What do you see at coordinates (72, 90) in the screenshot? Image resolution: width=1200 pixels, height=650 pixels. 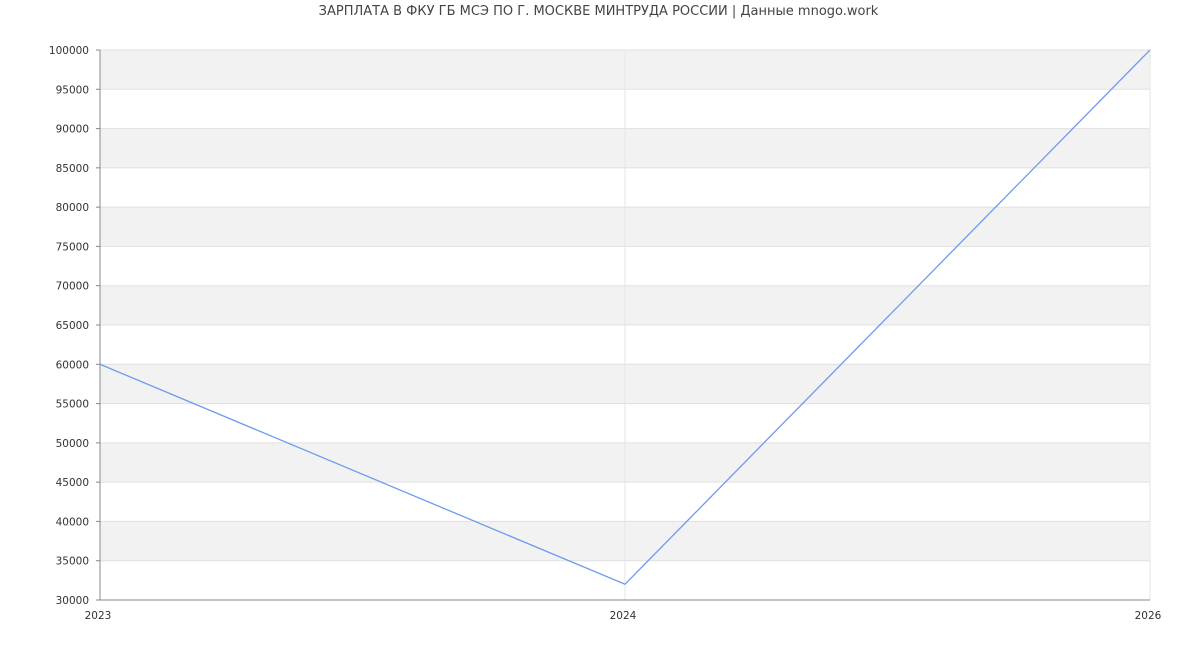 I see `y-tick-label: 95000` at bounding box center [72, 90].